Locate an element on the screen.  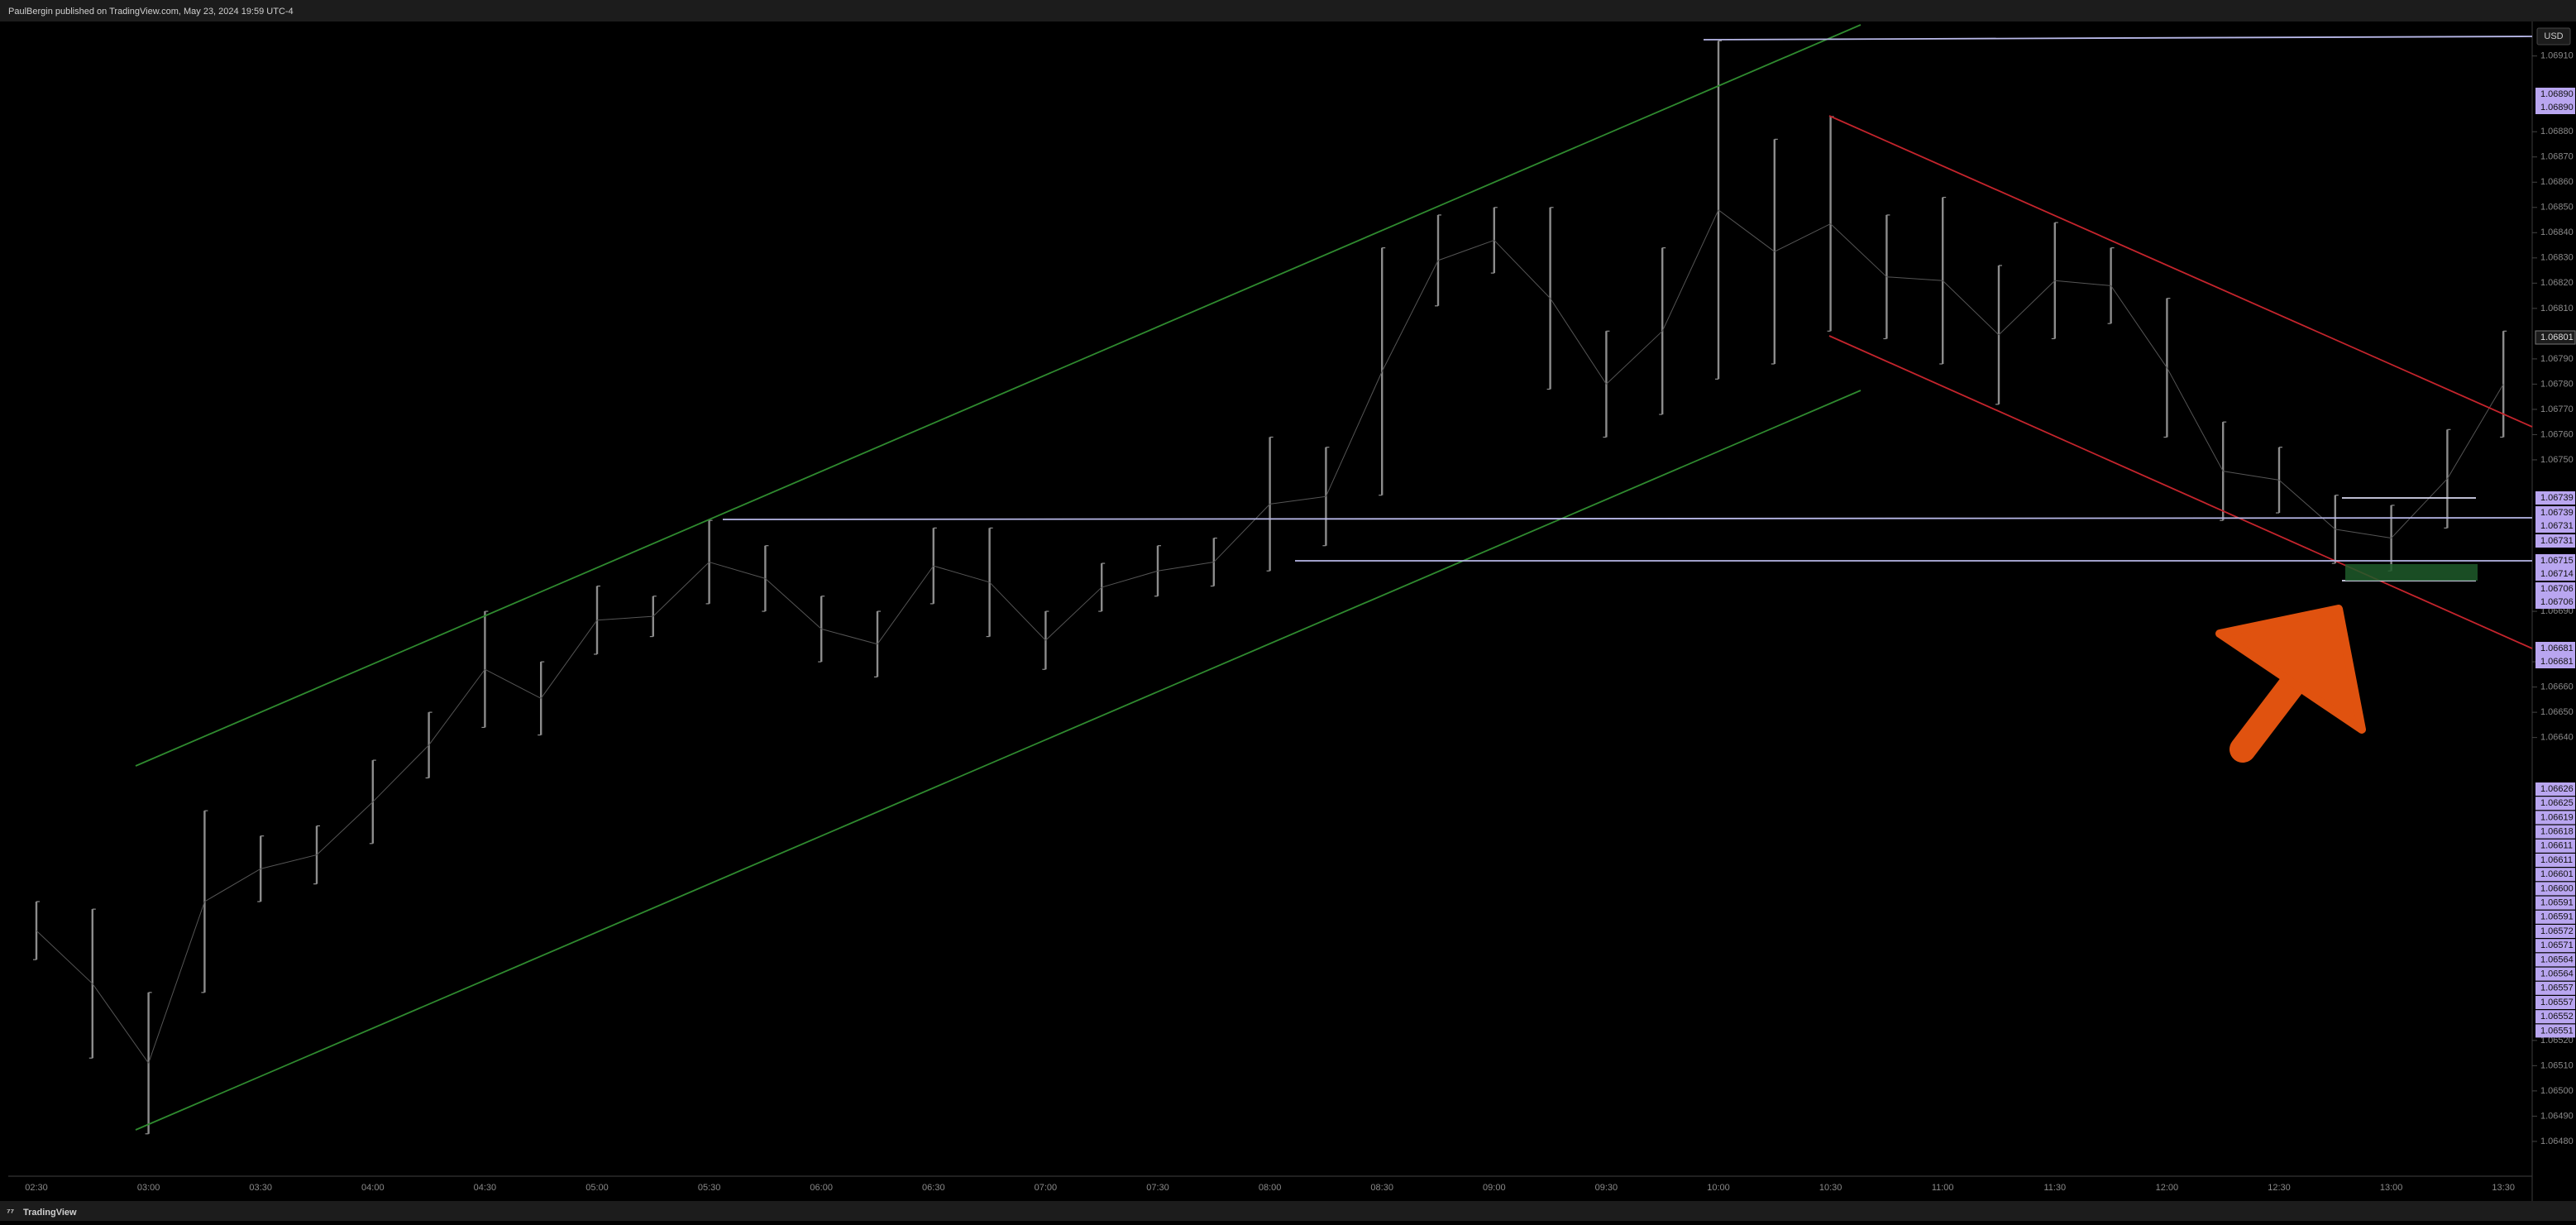
price-marker: 1.06890 is located at coordinates (2557, 107).